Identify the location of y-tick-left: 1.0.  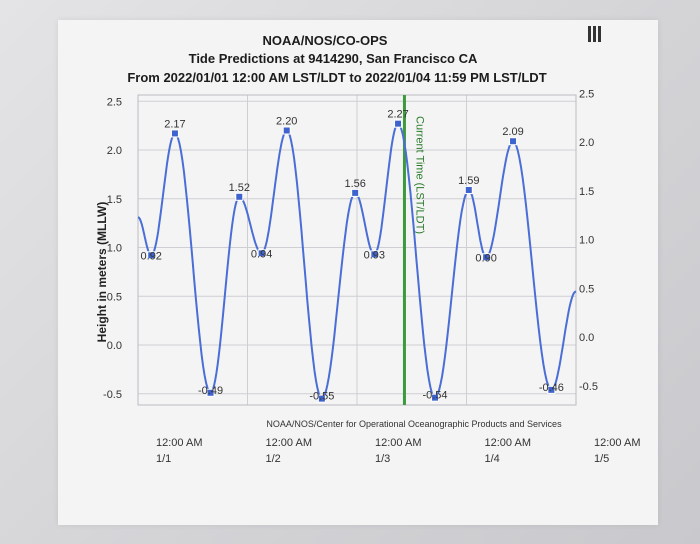
(114, 249).